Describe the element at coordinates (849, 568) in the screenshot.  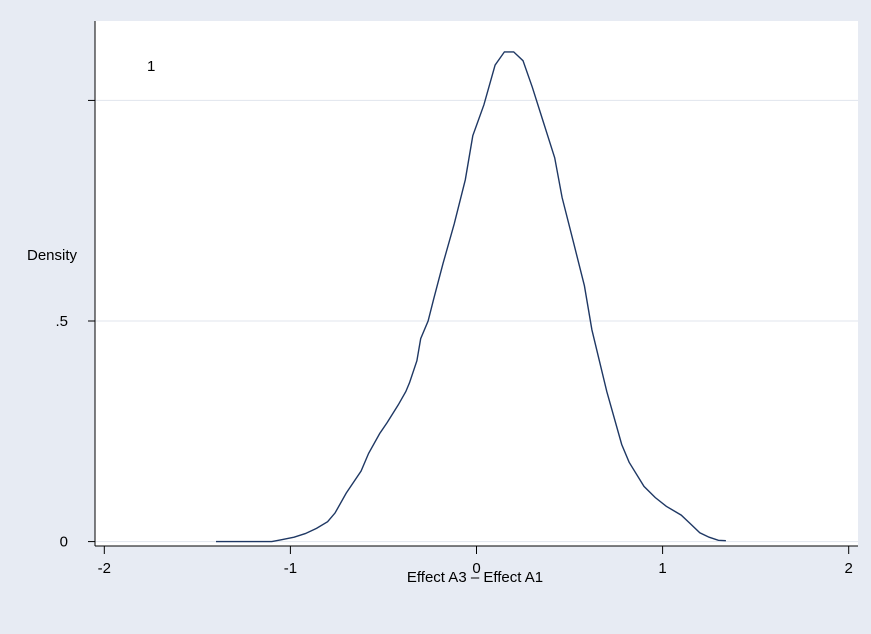
I see `x-tick-label: 2` at that location.